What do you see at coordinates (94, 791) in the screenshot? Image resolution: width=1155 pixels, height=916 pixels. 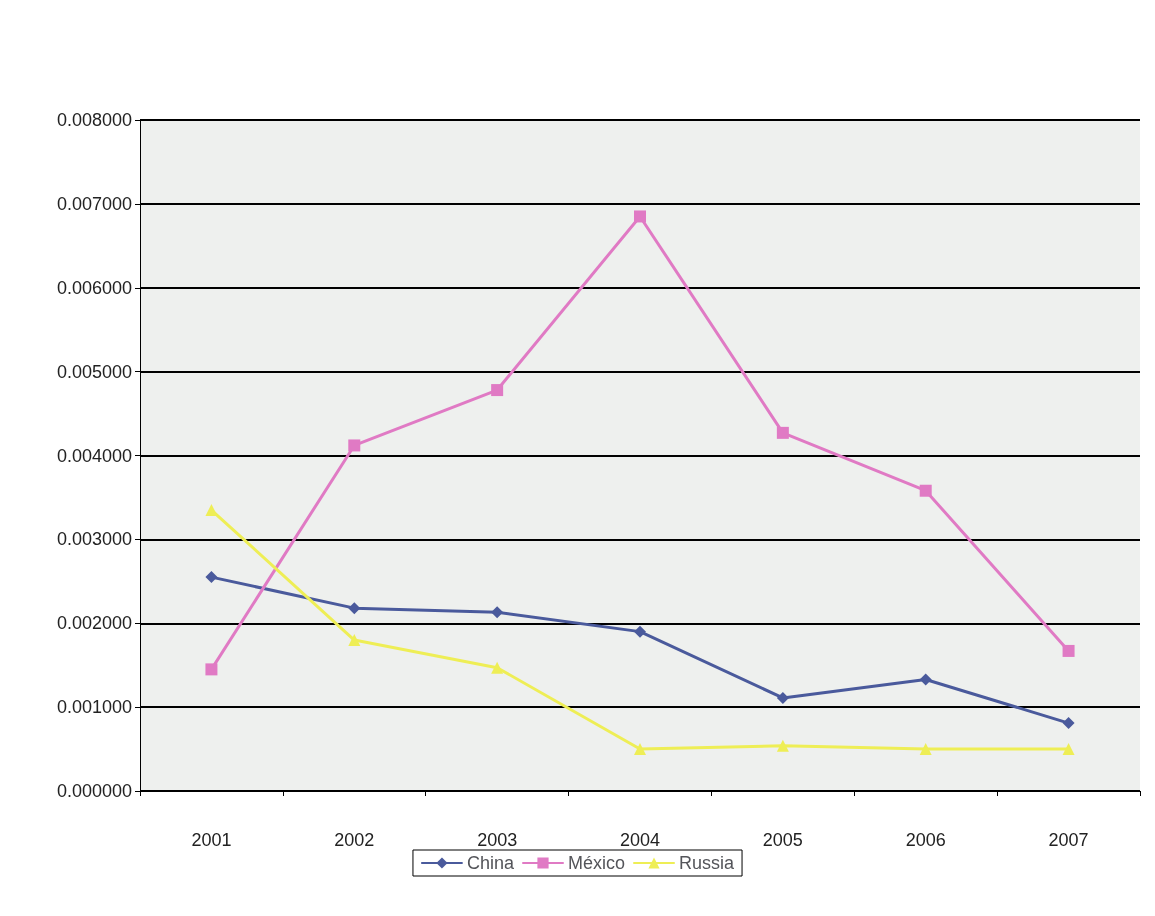 I see `y-tick-label: 0.000000` at bounding box center [94, 791].